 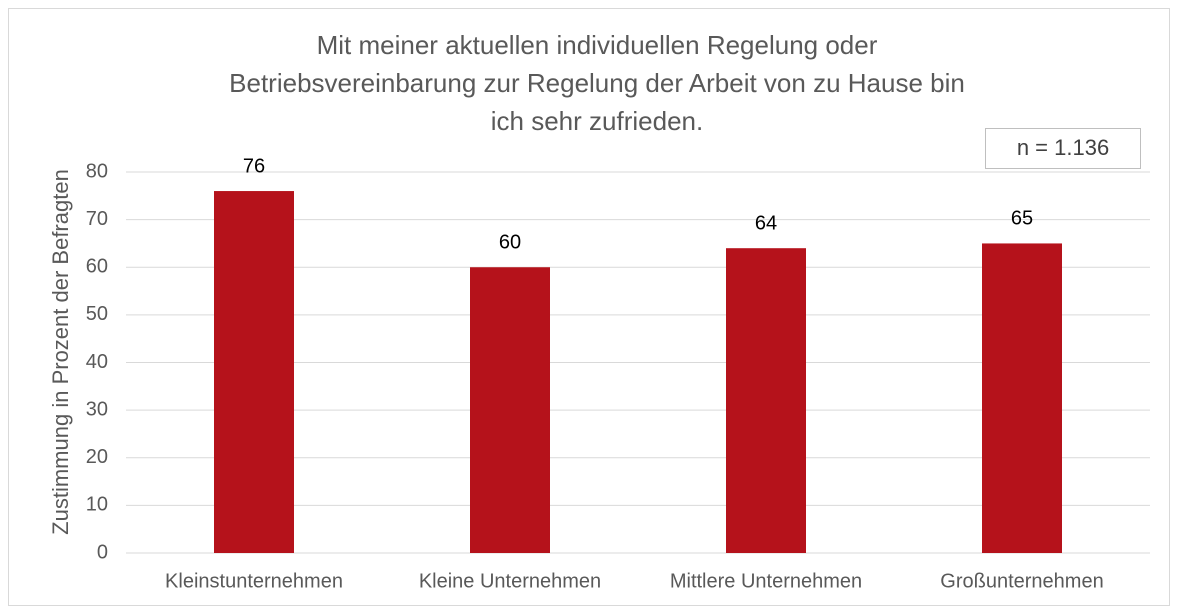 What do you see at coordinates (254, 581) in the screenshot?
I see `x-tick-label: Kleinstunternehmen` at bounding box center [254, 581].